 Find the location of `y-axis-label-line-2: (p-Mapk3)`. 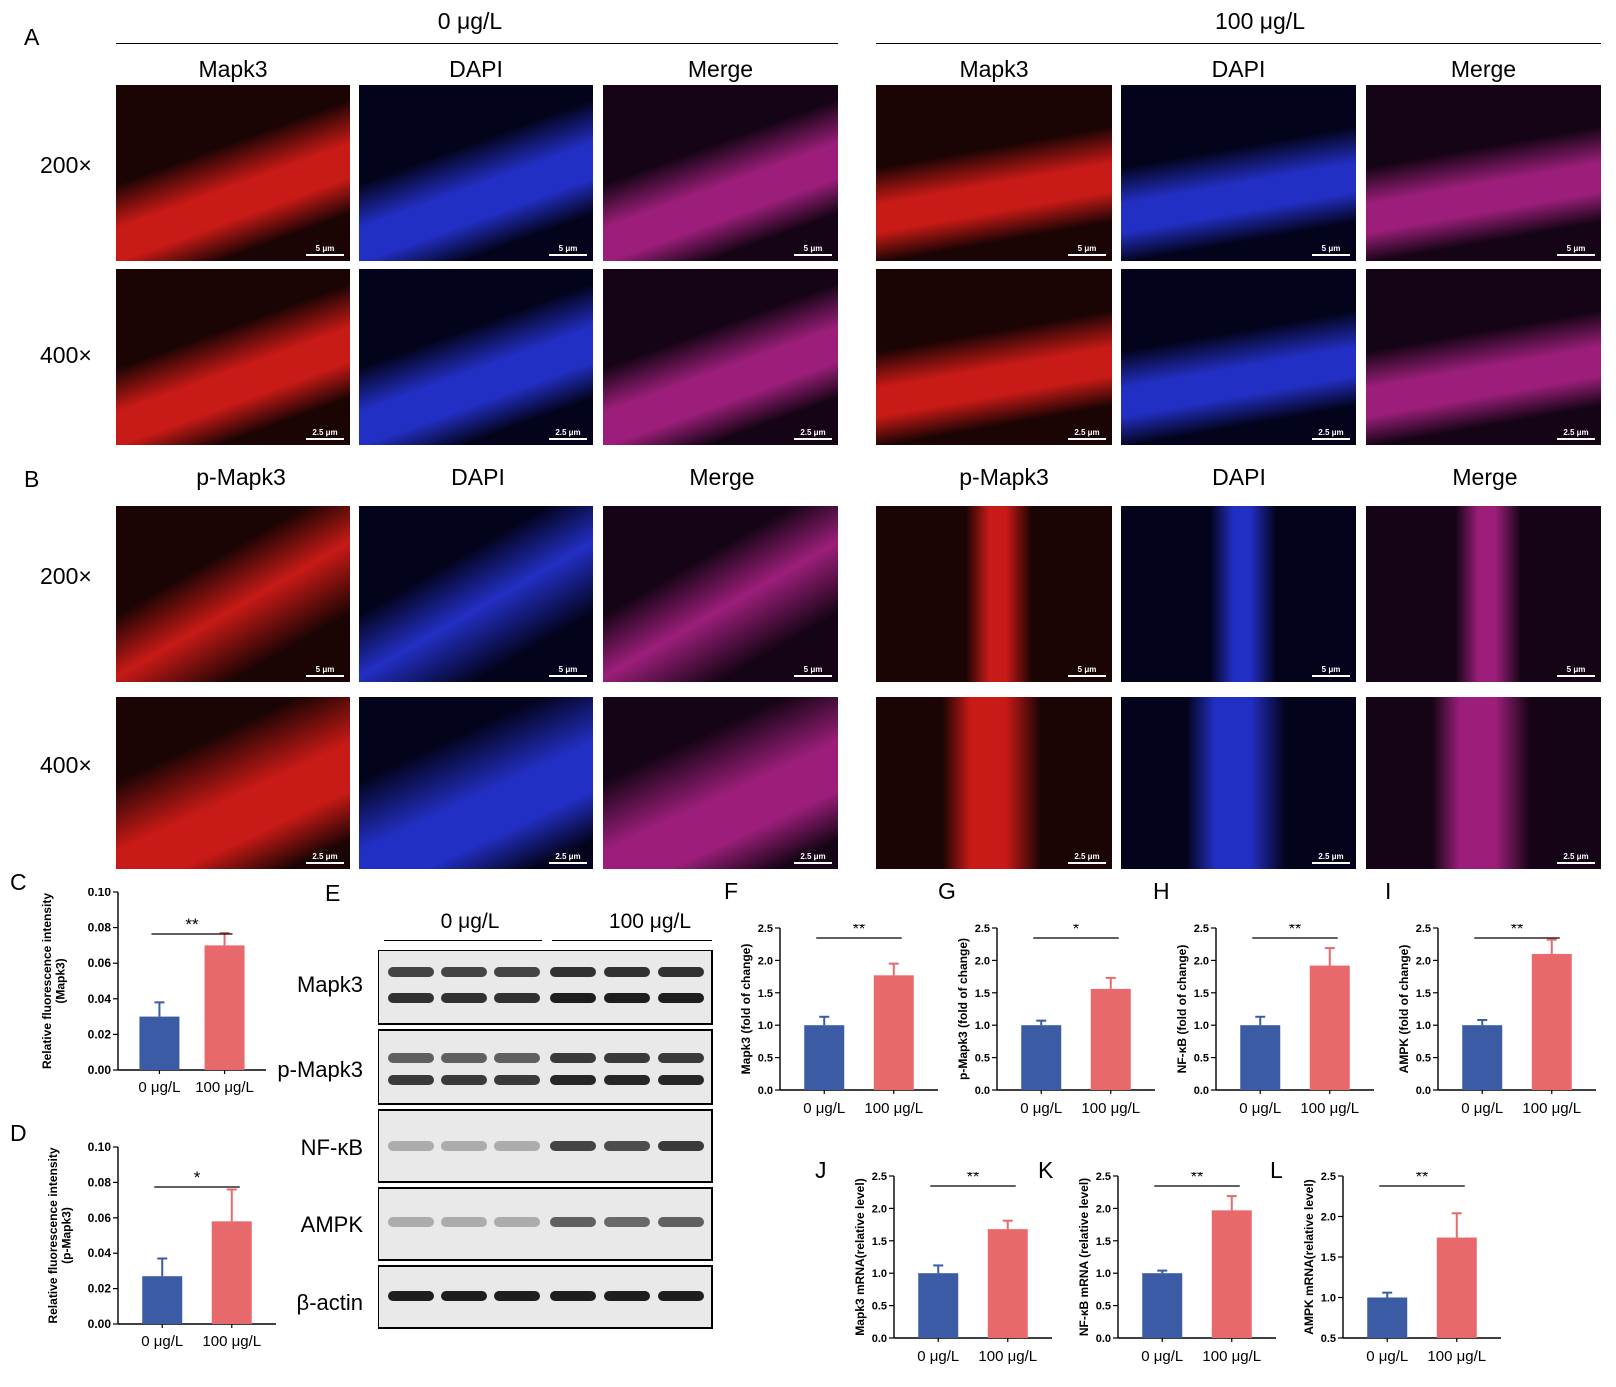

y-axis-label-line-2: (p-Mapk3) is located at coordinates (67, 1235).